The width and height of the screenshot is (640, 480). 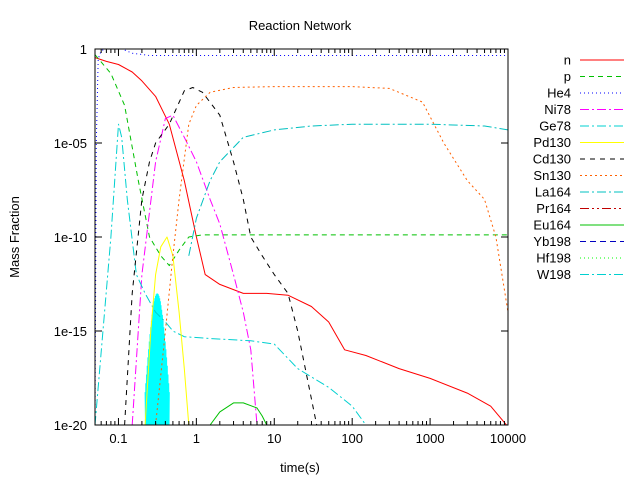 I want to click on legend-item-eu164: Eu164, so click(x=578, y=225).